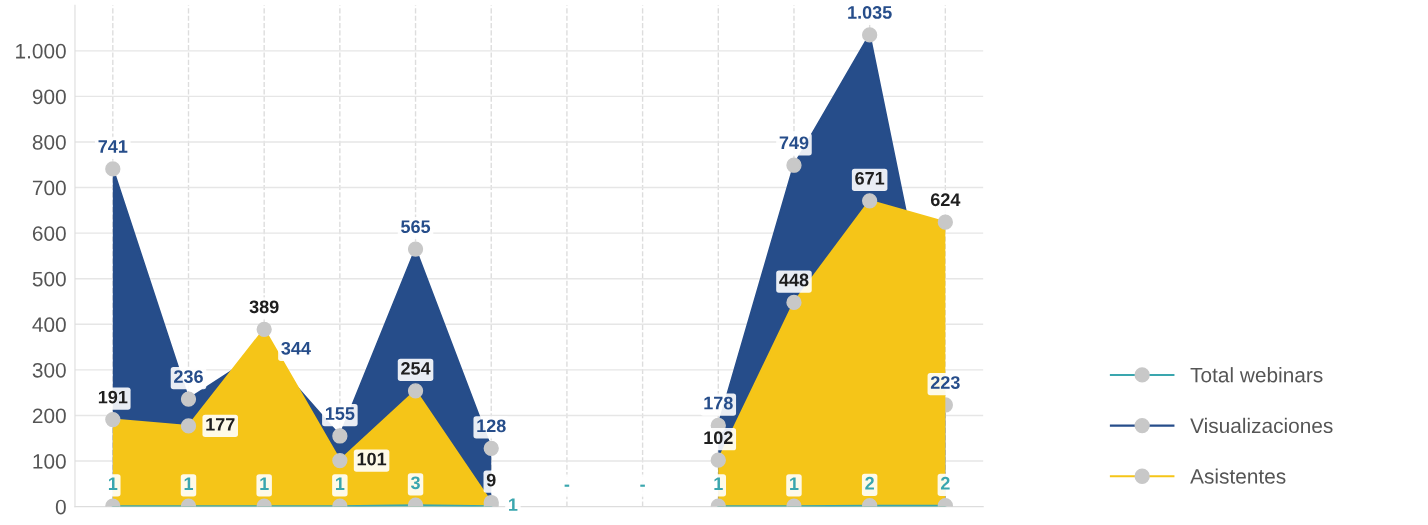 Image resolution: width=1428 pixels, height=525 pixels. I want to click on data-label: 155, so click(340, 413).